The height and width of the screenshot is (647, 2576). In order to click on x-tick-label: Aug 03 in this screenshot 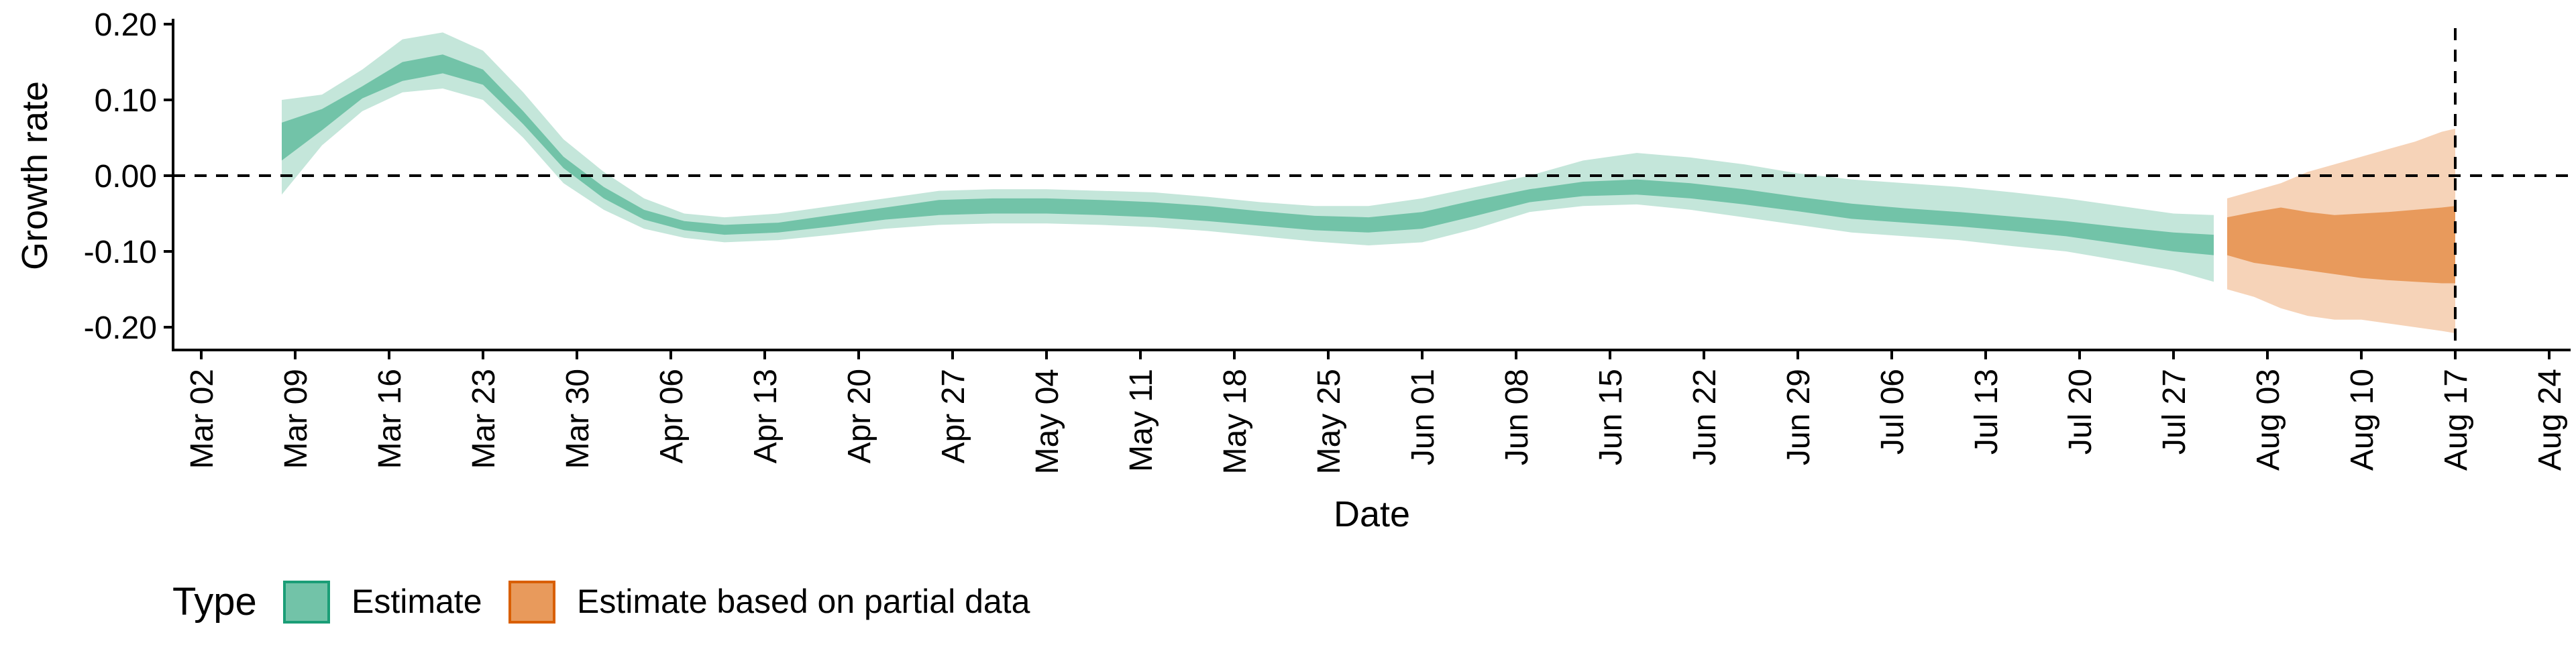, I will do `click(2268, 420)`.